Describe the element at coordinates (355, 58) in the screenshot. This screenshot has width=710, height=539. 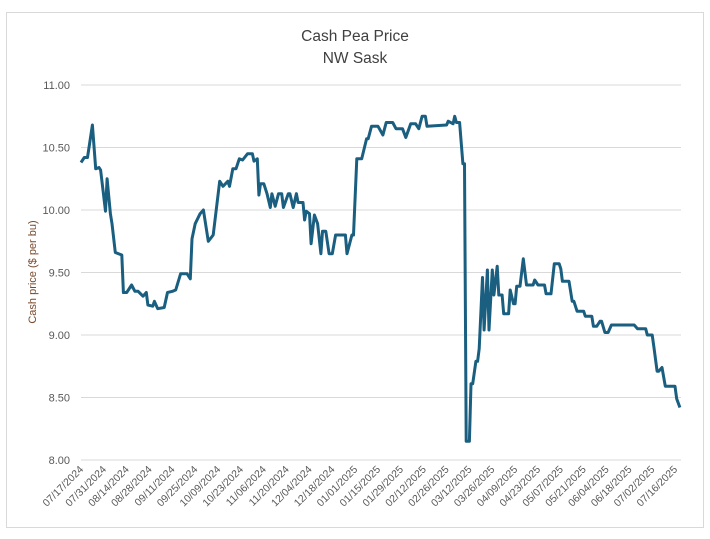
I see `chart-subtitle: NW Sask` at that location.